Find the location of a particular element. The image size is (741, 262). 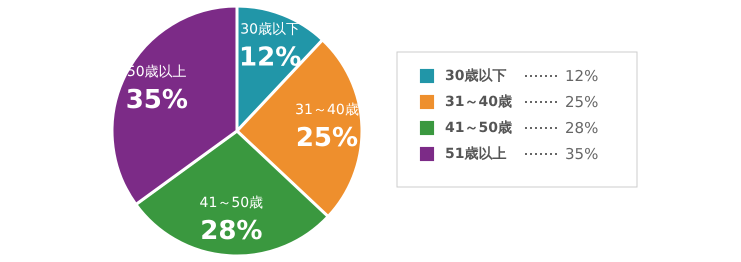

text: 28% is located at coordinates (581, 128).